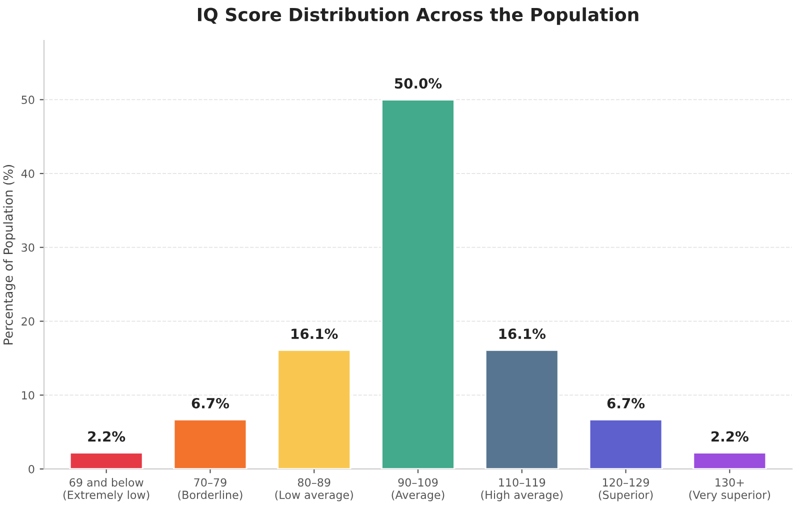 Image resolution: width=800 pixels, height=507 pixels. What do you see at coordinates (28, 321) in the screenshot?
I see `y-tick-label: 20` at bounding box center [28, 321].